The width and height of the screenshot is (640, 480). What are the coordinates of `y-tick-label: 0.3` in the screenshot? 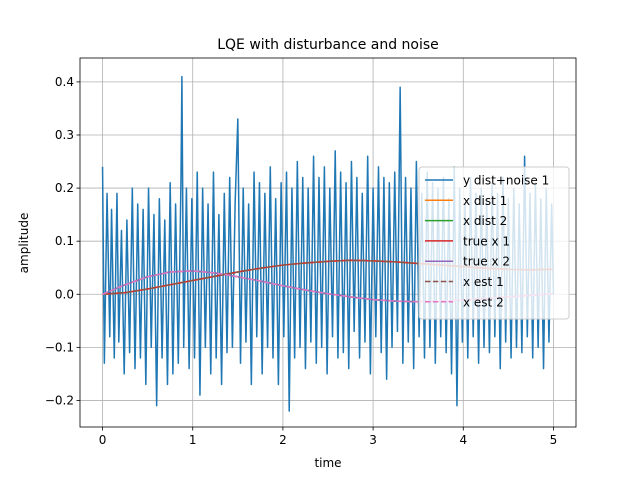 It's located at (64, 135).